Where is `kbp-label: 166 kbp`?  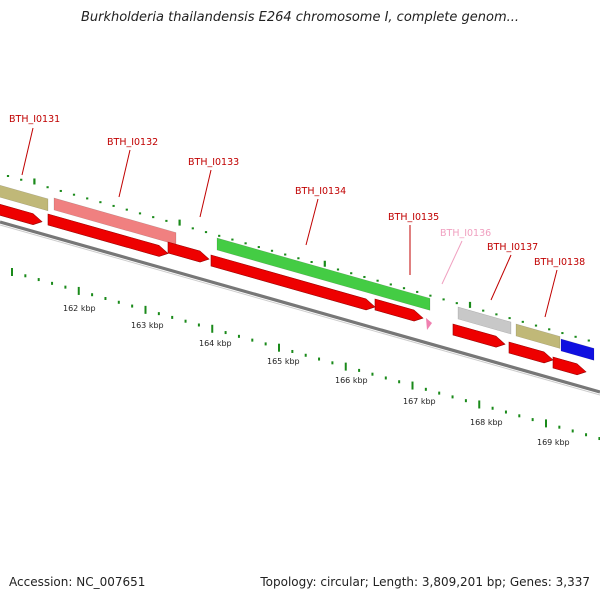
kbp-label: 166 kbp is located at coordinates (351, 380).